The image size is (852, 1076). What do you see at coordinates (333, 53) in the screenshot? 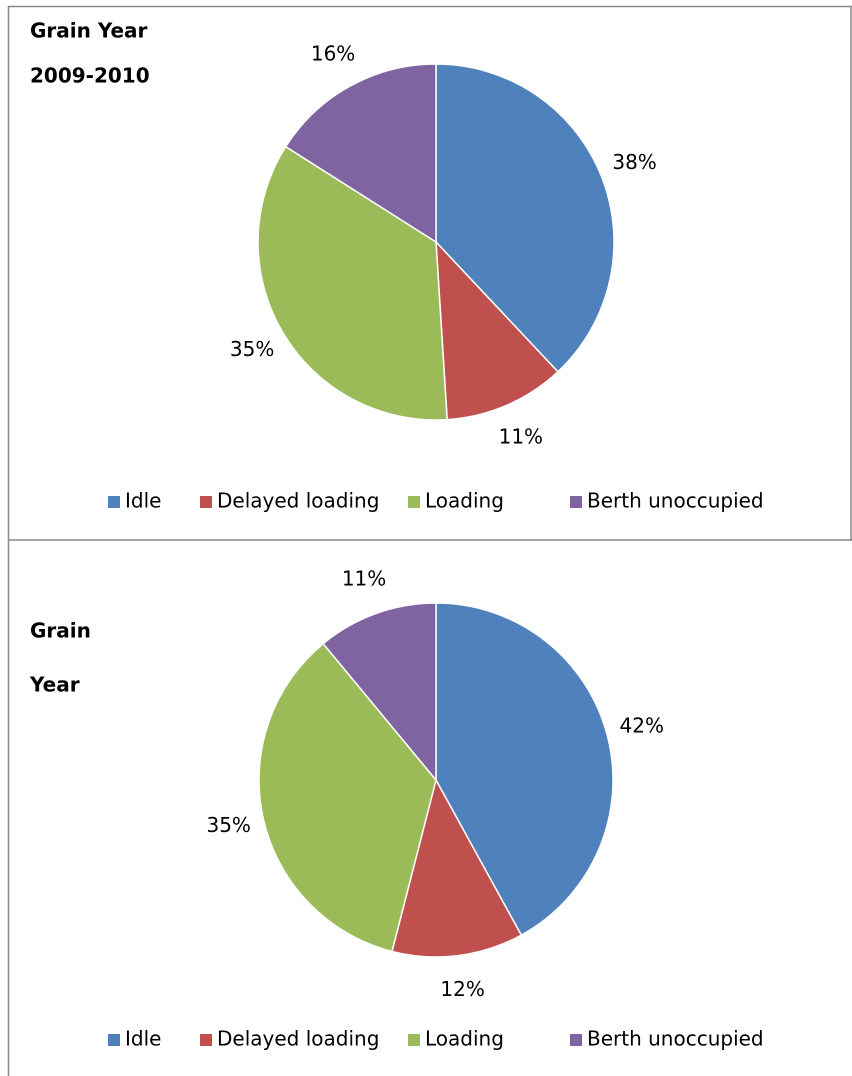
I see `data-label: 16%` at bounding box center [333, 53].